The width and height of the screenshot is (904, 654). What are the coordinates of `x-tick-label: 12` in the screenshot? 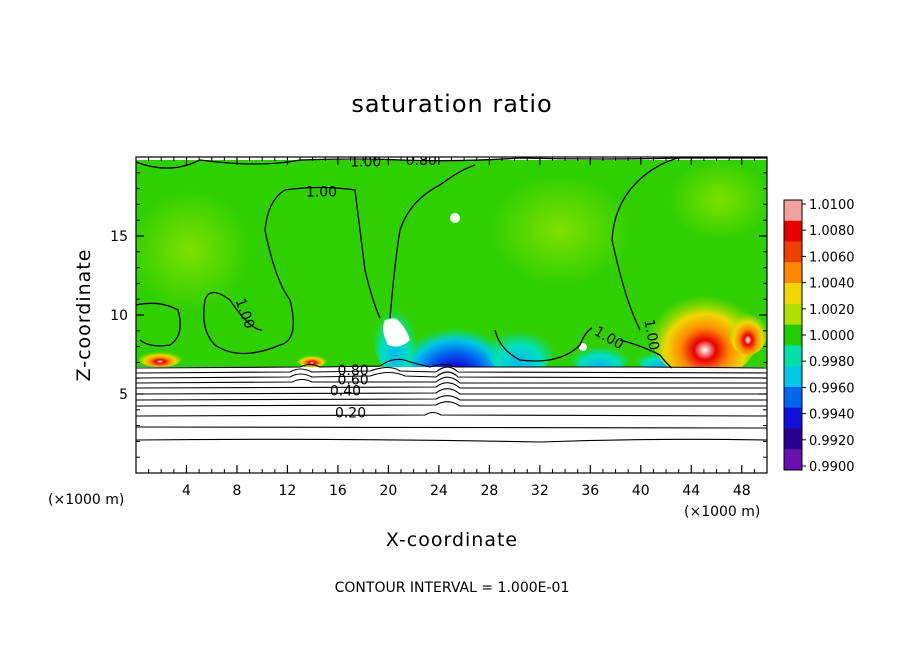 It's located at (288, 491).